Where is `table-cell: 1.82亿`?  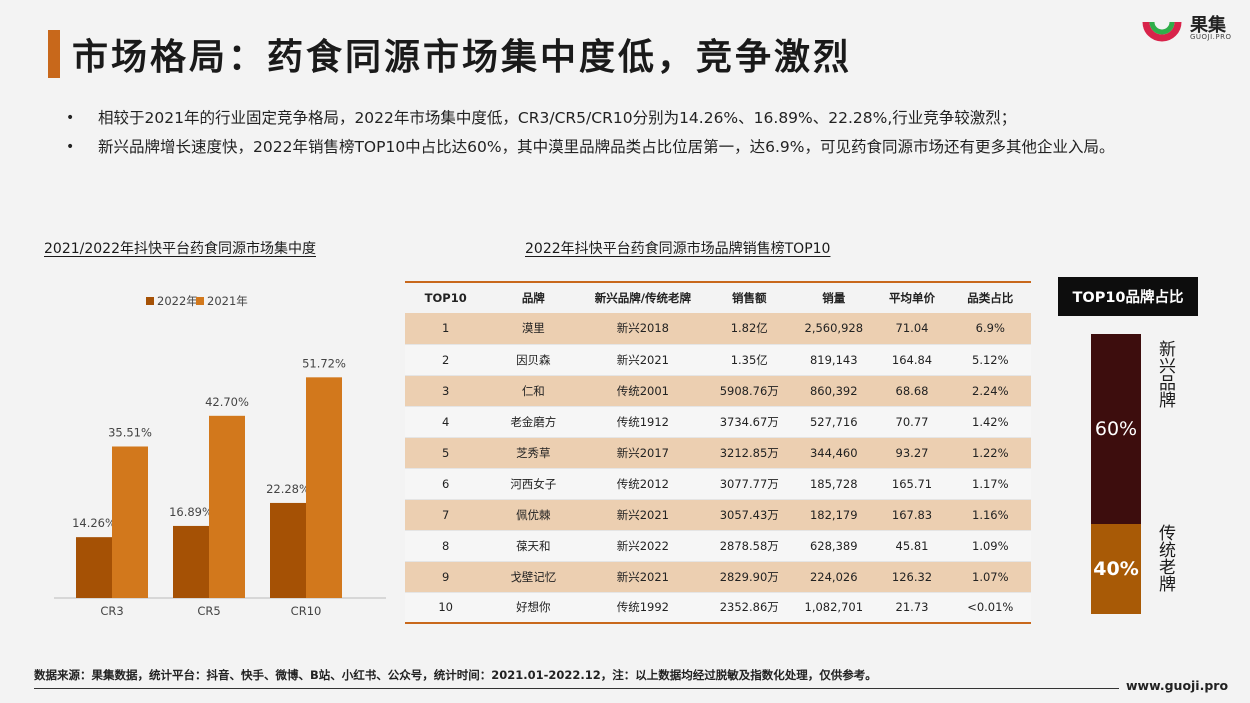 table-cell: 1.82亿 is located at coordinates (749, 328).